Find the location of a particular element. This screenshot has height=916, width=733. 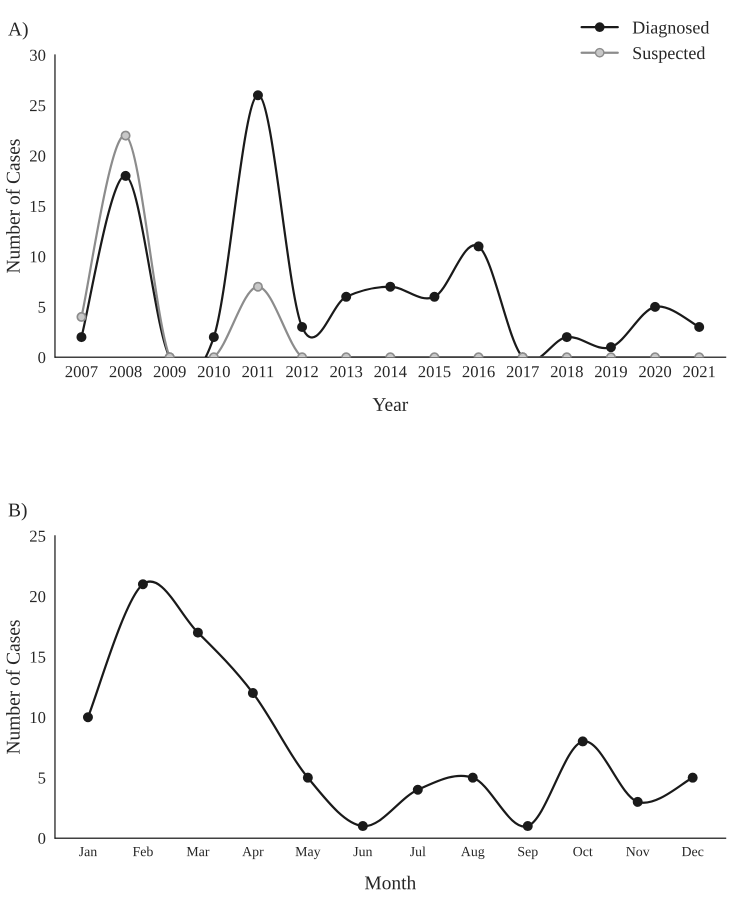

x-tick-label: 2018 is located at coordinates (566, 372).